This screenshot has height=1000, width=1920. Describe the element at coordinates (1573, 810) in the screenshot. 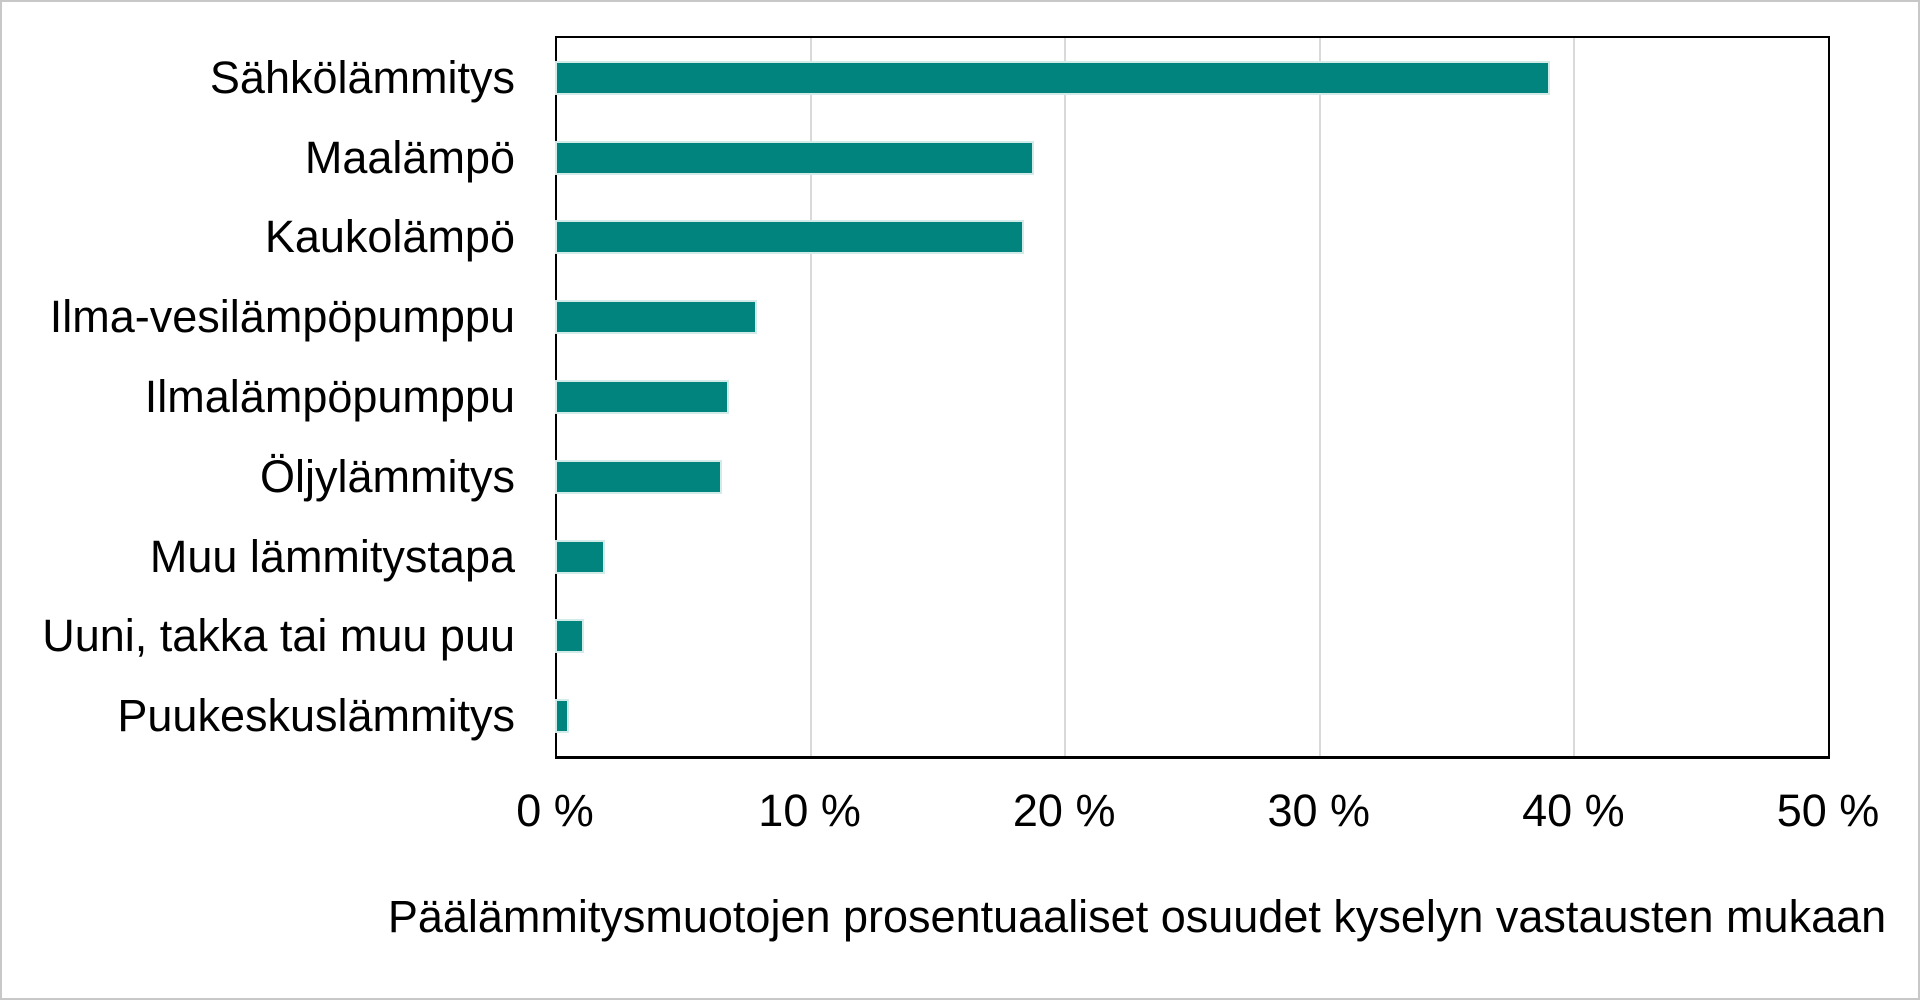

I see `x-tick-label-40: 40 %` at that location.